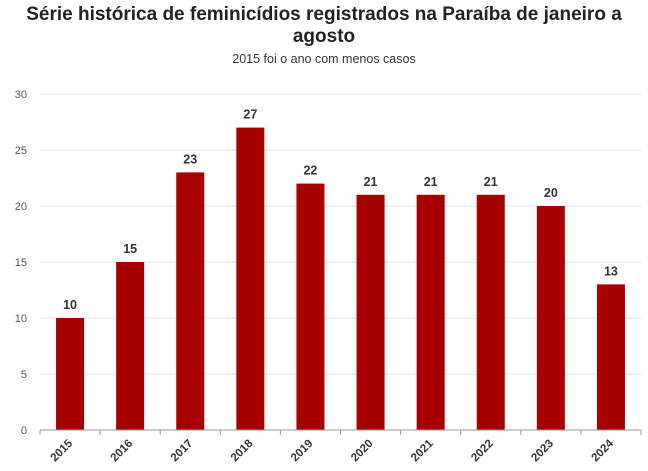  Describe the element at coordinates (70, 374) in the screenshot. I see `bar-2015` at that location.